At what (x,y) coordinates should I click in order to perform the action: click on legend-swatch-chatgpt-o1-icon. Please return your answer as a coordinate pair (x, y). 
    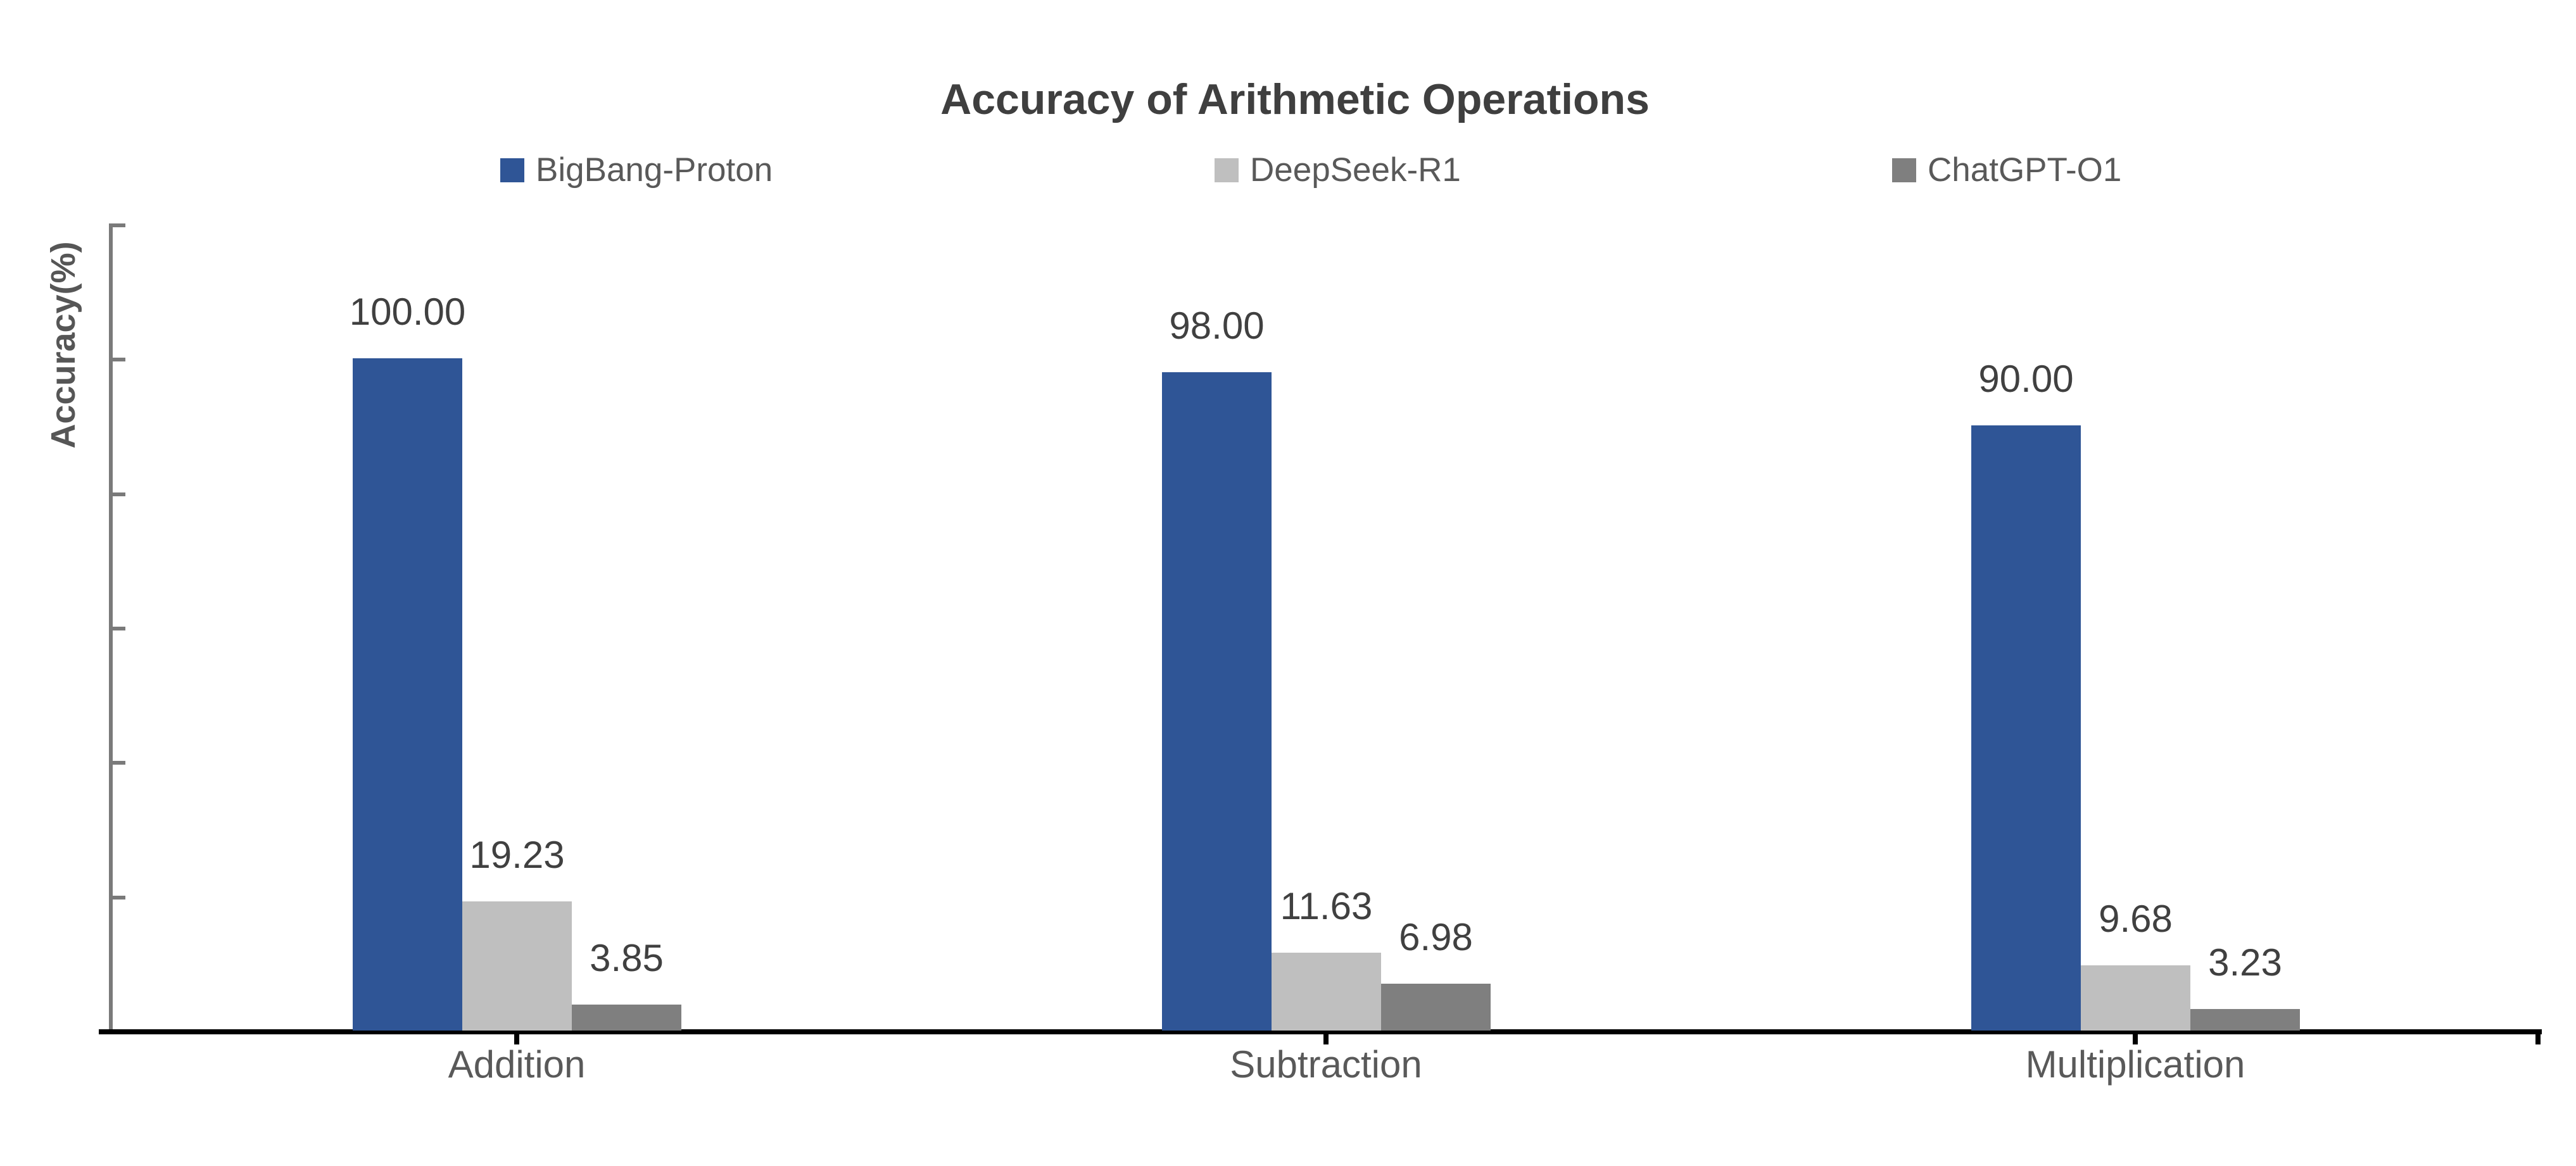
    Looking at the image, I should click on (1904, 170).